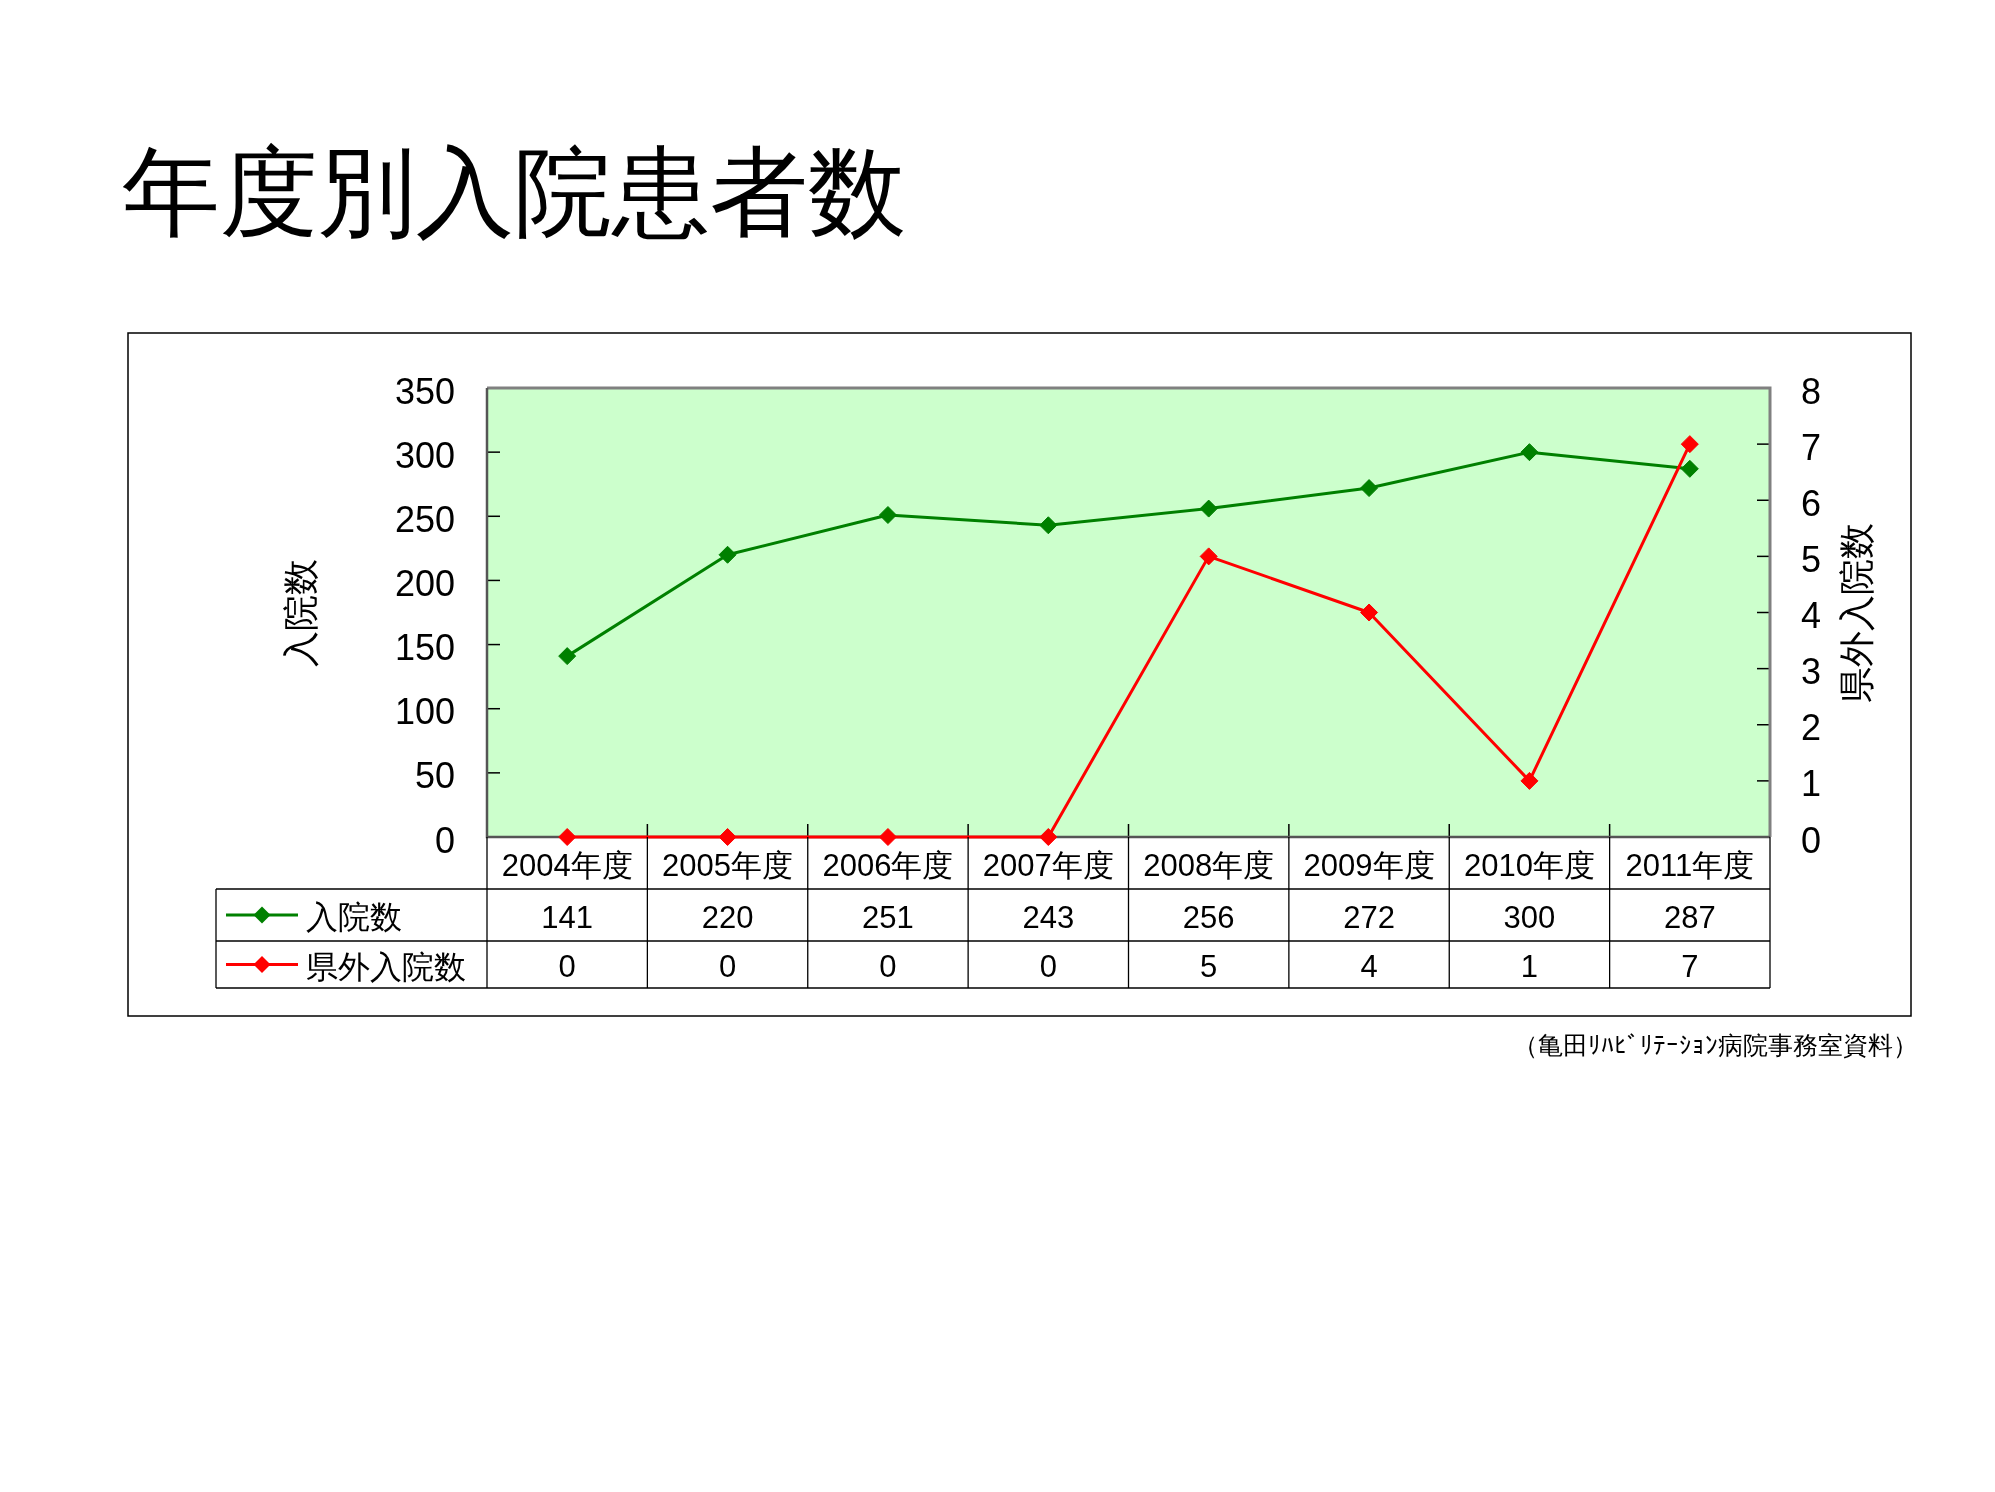  Describe the element at coordinates (888, 917) in the screenshot. I see `data-label: 251` at that location.